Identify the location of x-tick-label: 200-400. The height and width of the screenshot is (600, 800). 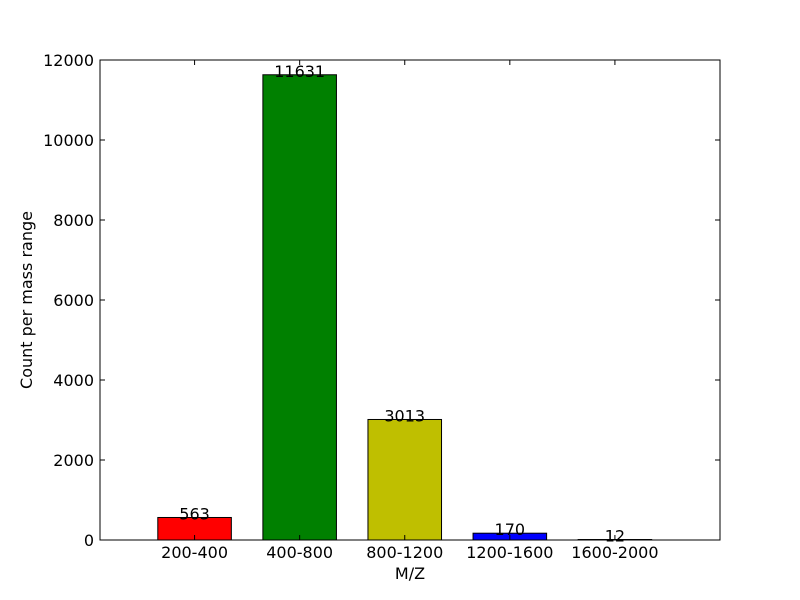
(194, 552).